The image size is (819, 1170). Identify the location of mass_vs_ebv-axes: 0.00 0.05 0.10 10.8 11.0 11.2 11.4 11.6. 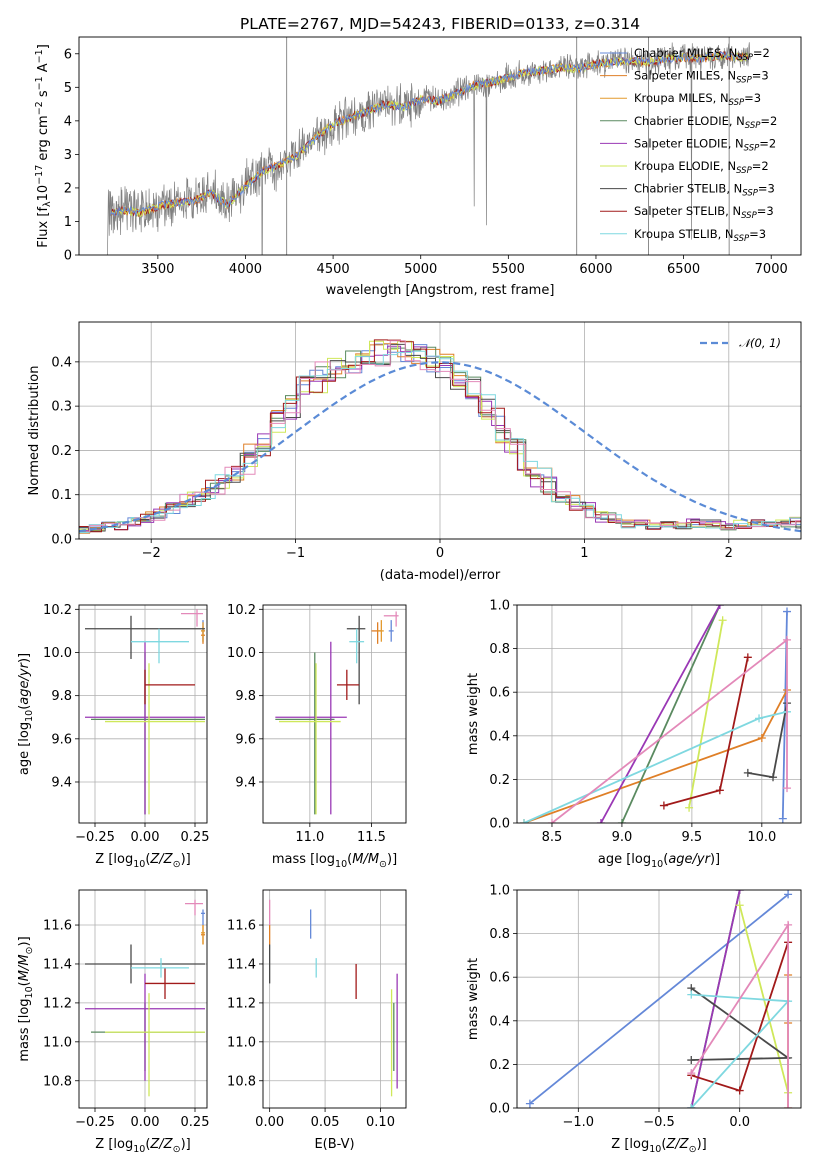
(316, 1010).